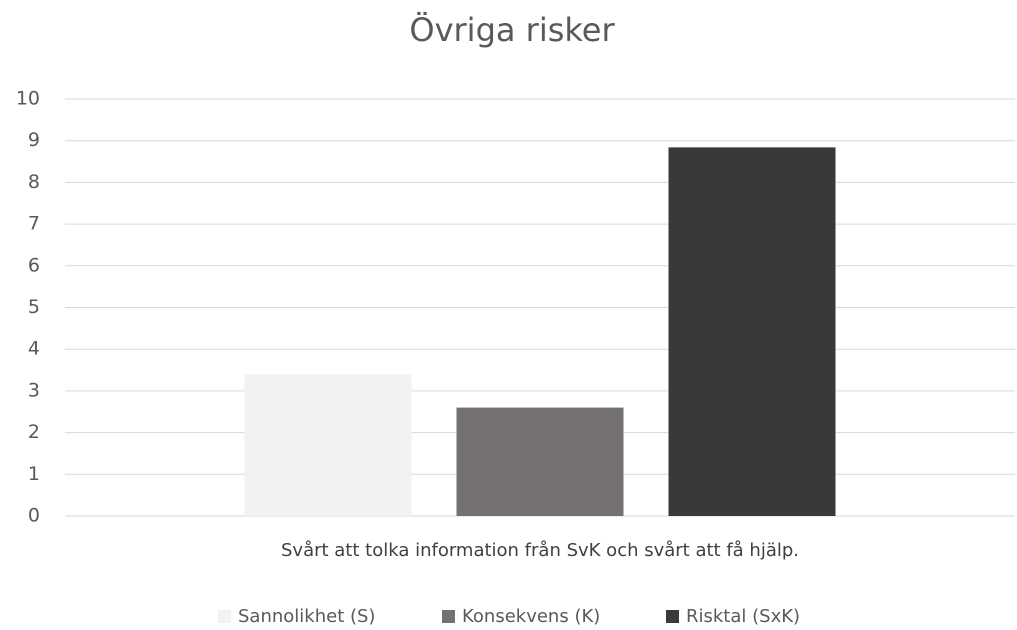 The image size is (1017, 630). What do you see at coordinates (34, 390) in the screenshot?
I see `y-tick-label: 3` at bounding box center [34, 390].